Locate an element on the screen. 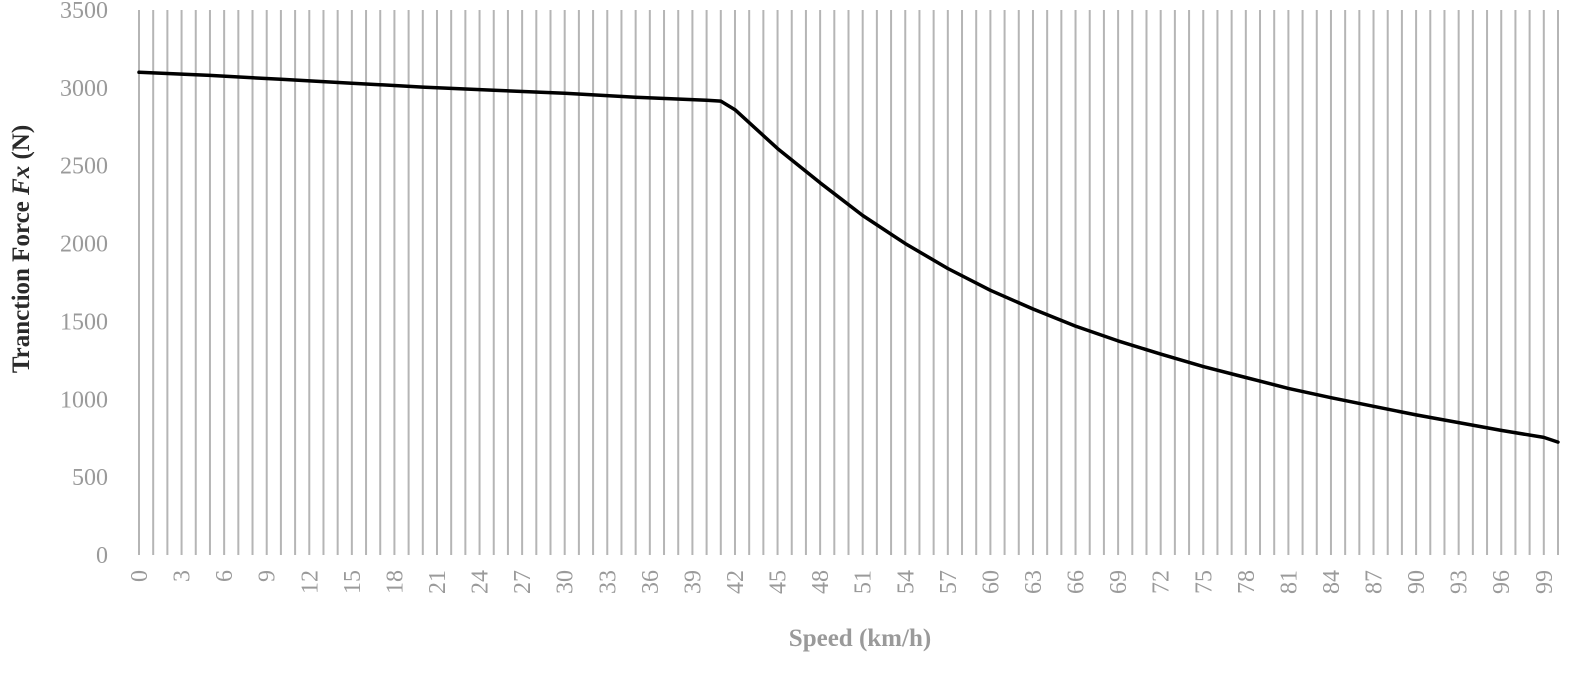 The height and width of the screenshot is (678, 1592). x-tick-label: 87 is located at coordinates (1375, 582).